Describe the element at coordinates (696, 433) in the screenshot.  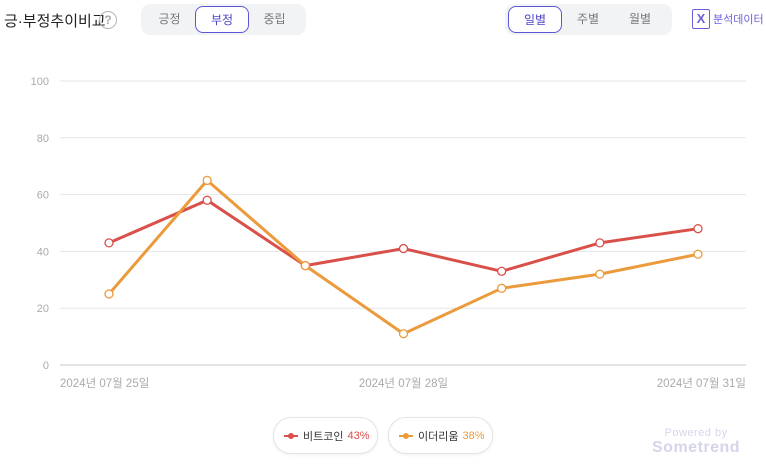
I see `powered-by-text: Powered by` at that location.